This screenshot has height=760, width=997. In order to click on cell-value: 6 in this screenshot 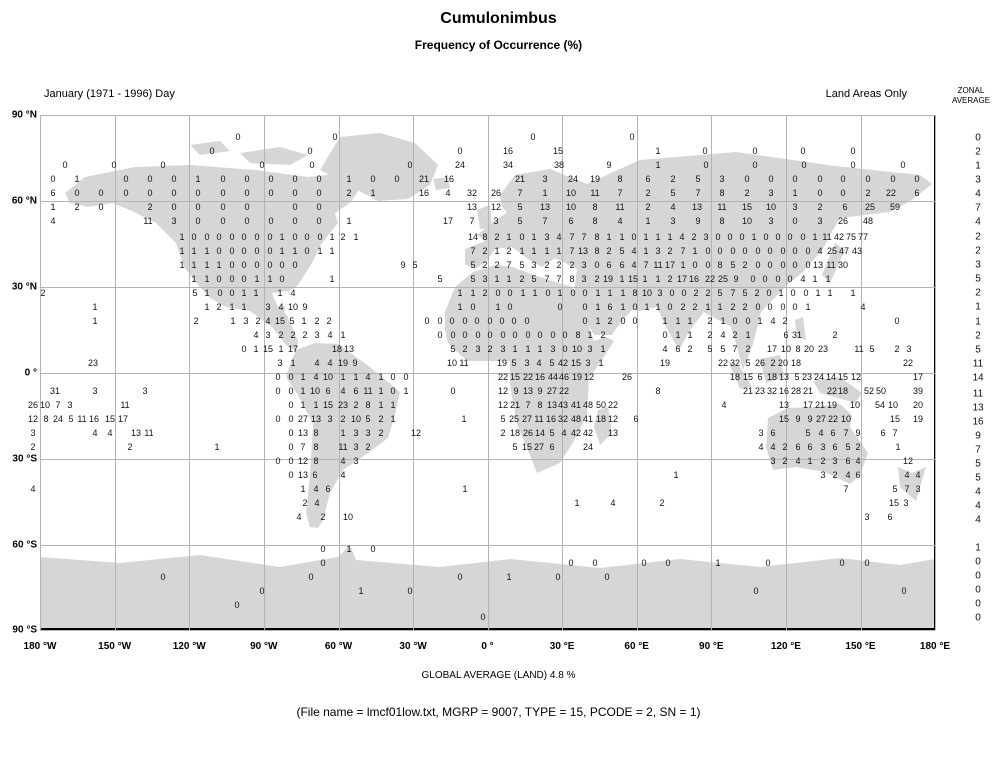, I will do `click(315, 475)`.